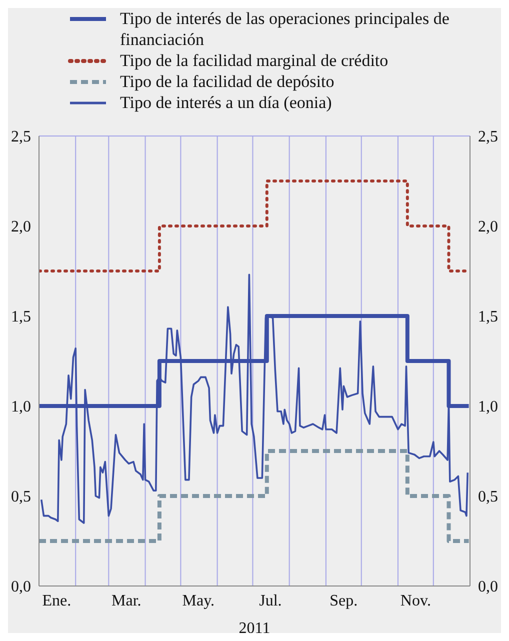  I want to click on x-tick-label: Mar., so click(126, 601).